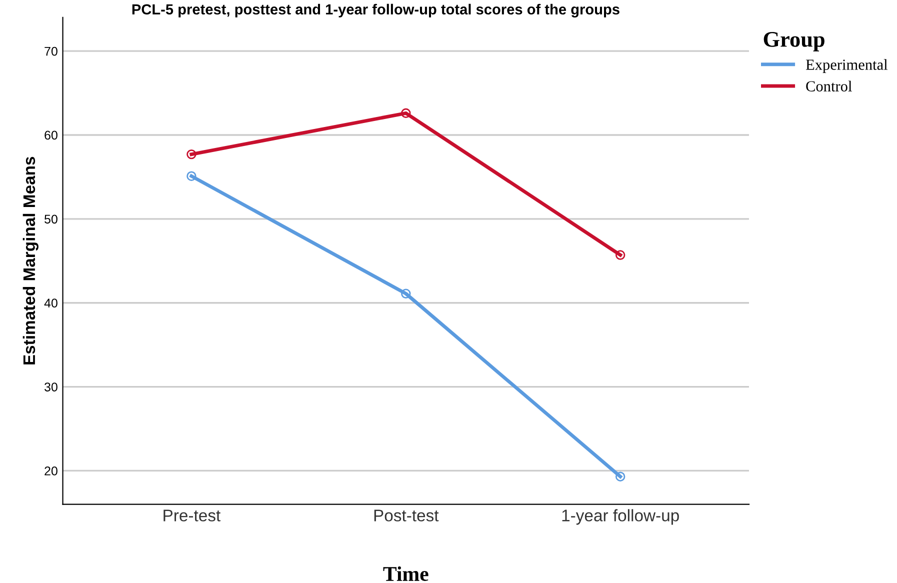  I want to click on y-tick-label: 40, so click(51, 303).